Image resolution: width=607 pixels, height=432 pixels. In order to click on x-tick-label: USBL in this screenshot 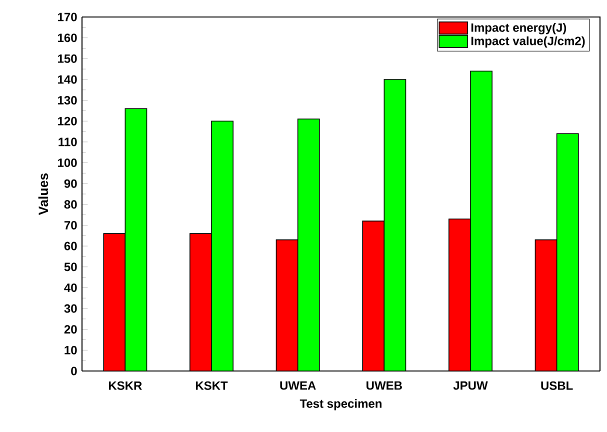, I will do `click(557, 385)`.